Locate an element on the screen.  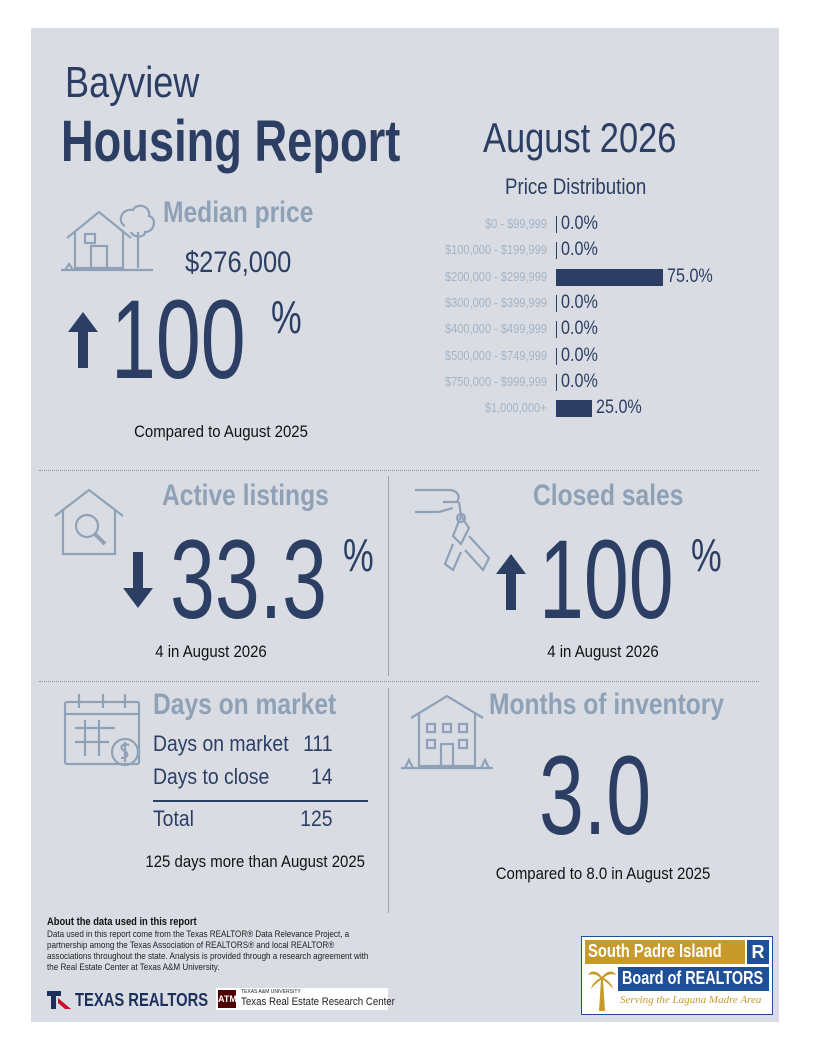
closed-sales-change: 100 is located at coordinates (606, 579).